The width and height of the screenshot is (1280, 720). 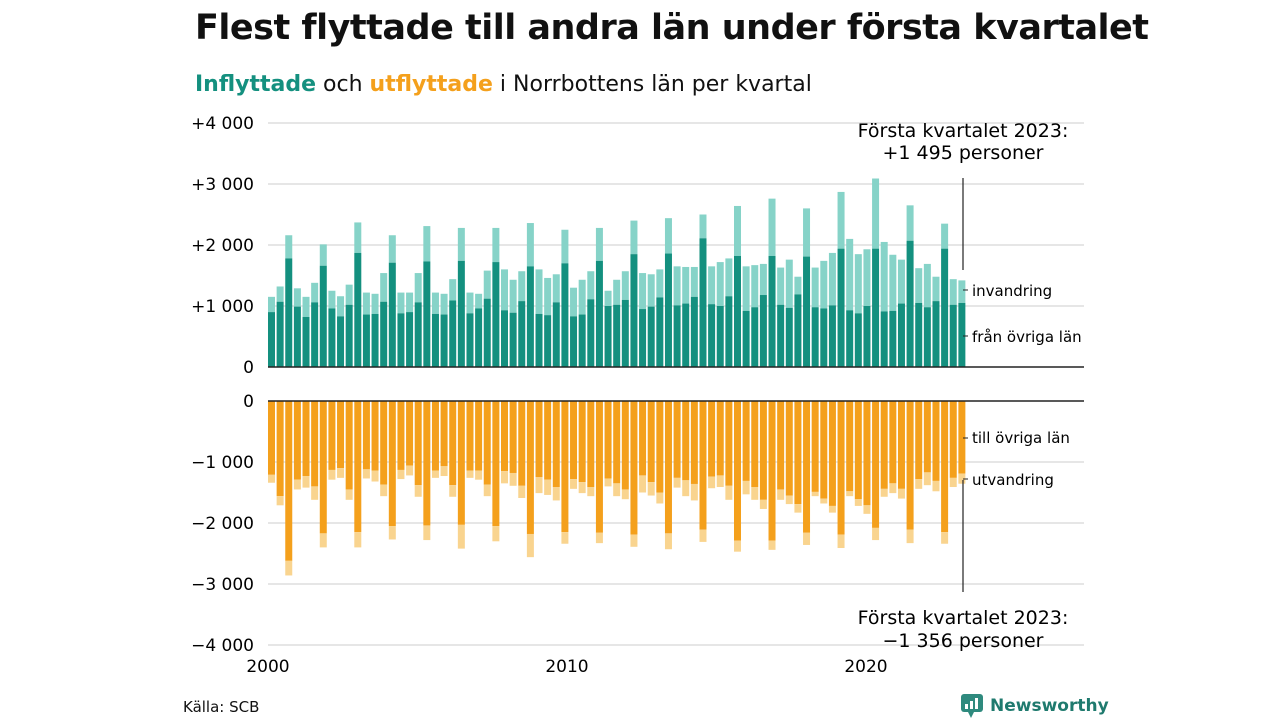 I want to click on y-tick-label: +3 000, so click(x=222, y=185).